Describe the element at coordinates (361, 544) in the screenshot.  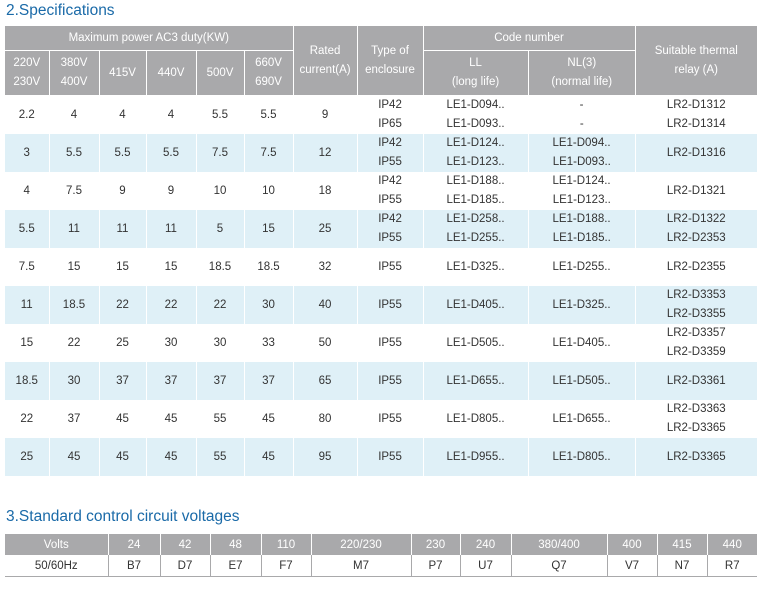
I see `voltage-column-header: 220/230` at that location.